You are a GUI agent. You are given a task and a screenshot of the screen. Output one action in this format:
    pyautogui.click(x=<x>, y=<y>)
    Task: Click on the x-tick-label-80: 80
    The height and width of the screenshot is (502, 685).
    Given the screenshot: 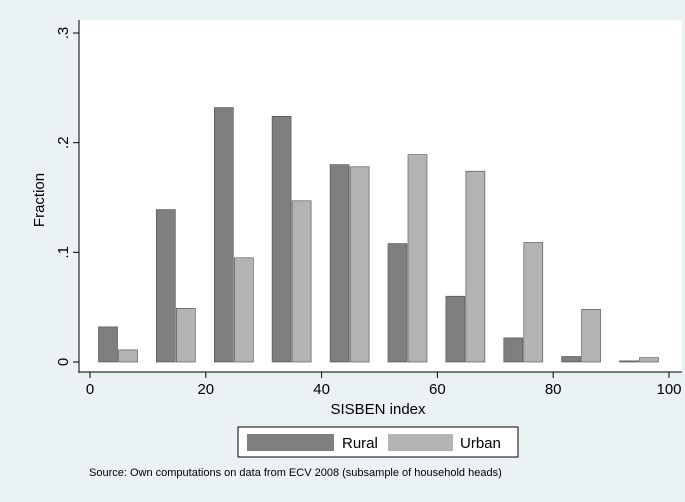 What is the action you would take?
    pyautogui.click(x=553, y=389)
    